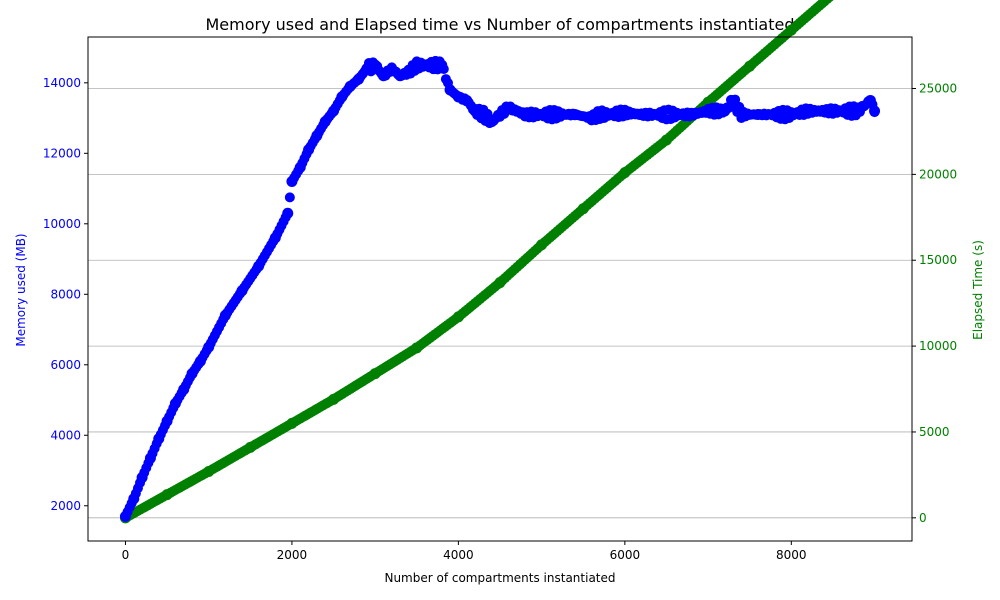 The height and width of the screenshot is (600, 1000). I want to click on x-tick-label: 8000, so click(791, 555).